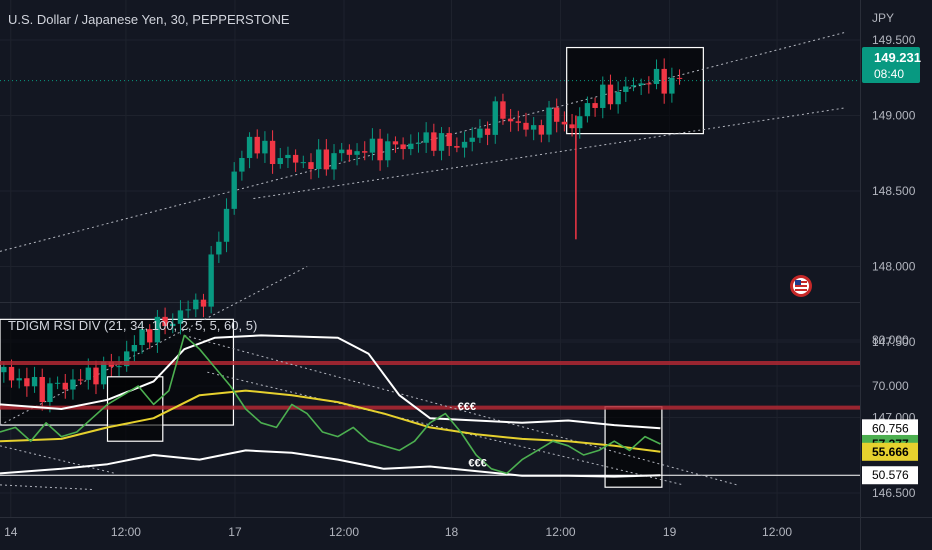 This screenshot has width=932, height=550. Describe the element at coordinates (235, 532) in the screenshot. I see `time-tick-label: 17` at that location.